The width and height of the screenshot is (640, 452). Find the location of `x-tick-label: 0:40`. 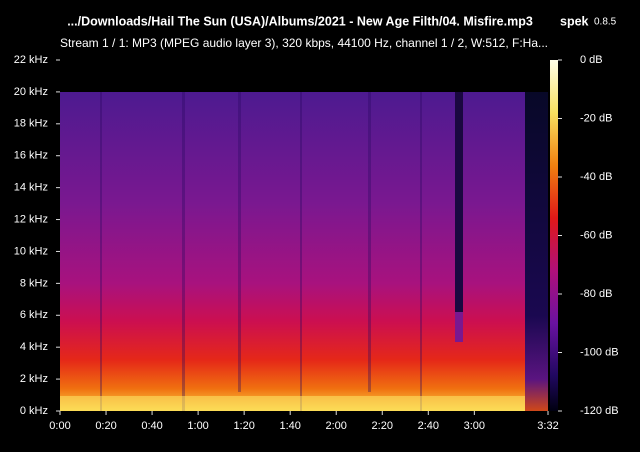

x-tick-label: 0:40 is located at coordinates (151, 426).